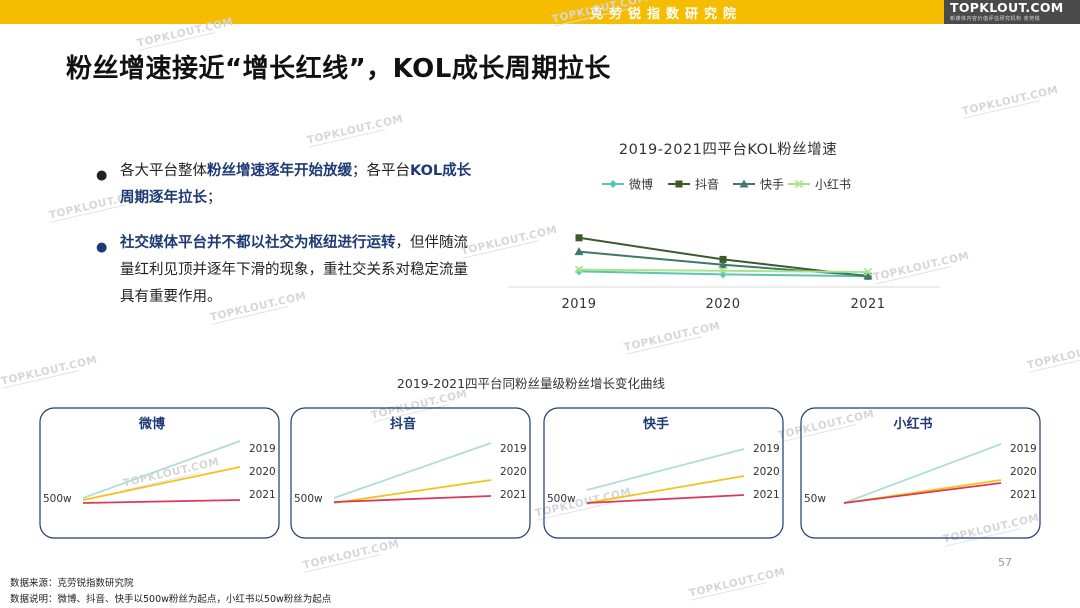 The height and width of the screenshot is (608, 1080). Describe the element at coordinates (1007, 7) in the screenshot. I see `header-logo-text: TOPKLOUT.COM` at that location.